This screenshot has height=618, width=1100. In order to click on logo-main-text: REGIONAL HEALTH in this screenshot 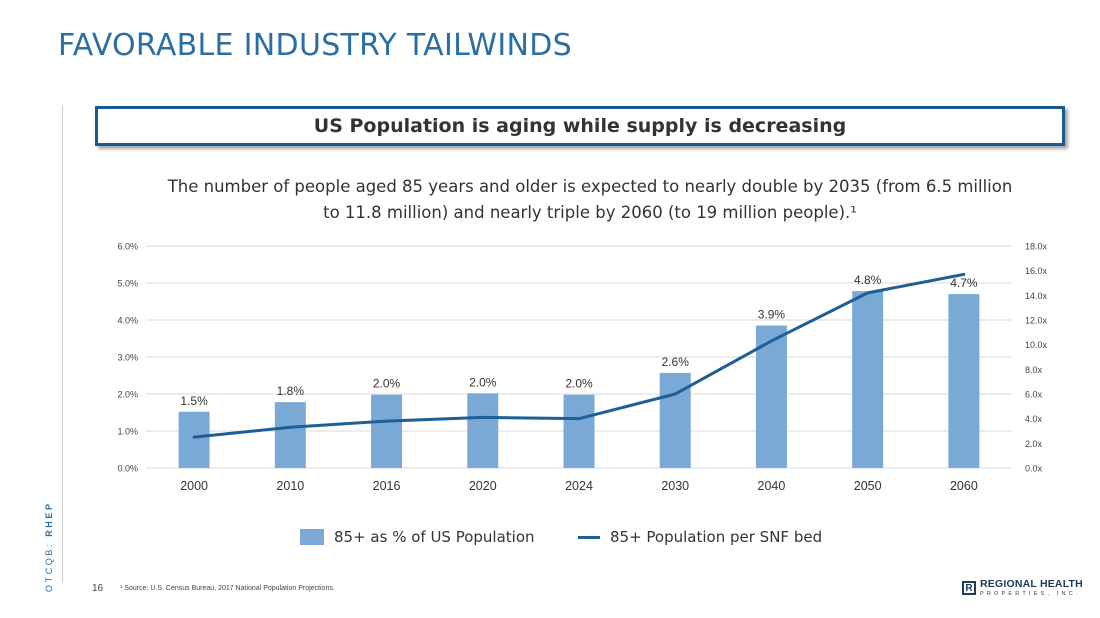, I will do `click(1031, 584)`.